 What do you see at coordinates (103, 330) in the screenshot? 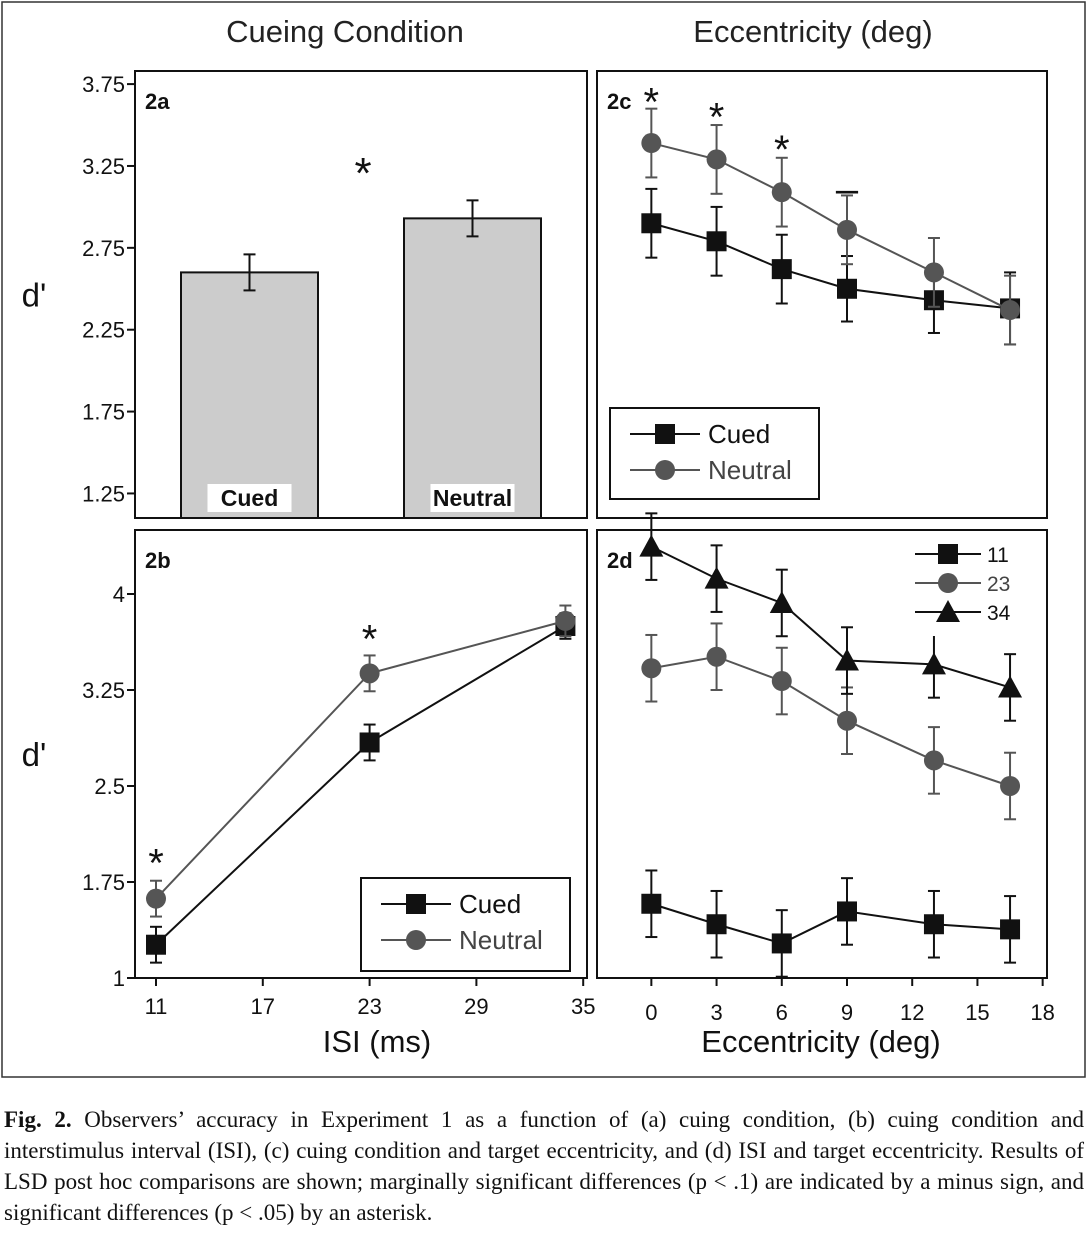
I see `ytick-label-2a-2: 2.25` at bounding box center [103, 330].